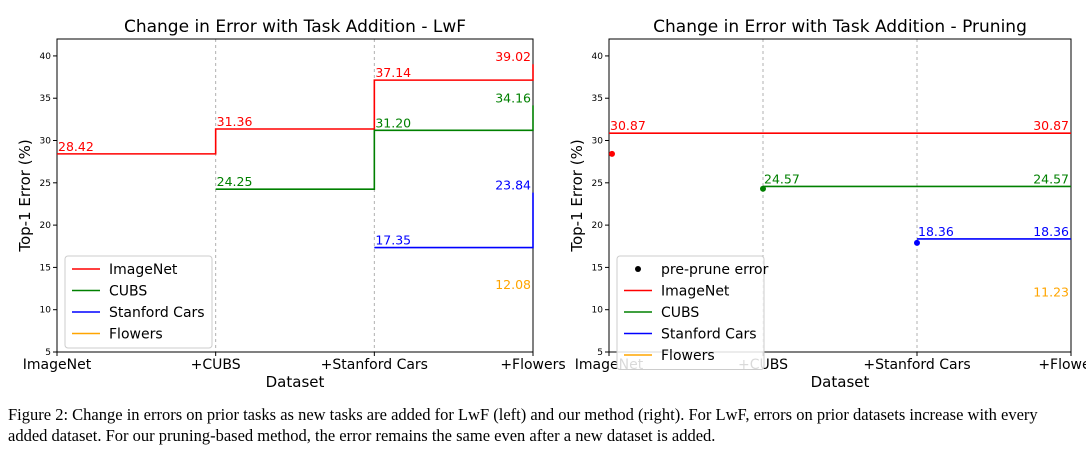 The width and height of the screenshot is (1086, 458). Describe the element at coordinates (235, 121) in the screenshot. I see `data-label: 31.36` at that location.